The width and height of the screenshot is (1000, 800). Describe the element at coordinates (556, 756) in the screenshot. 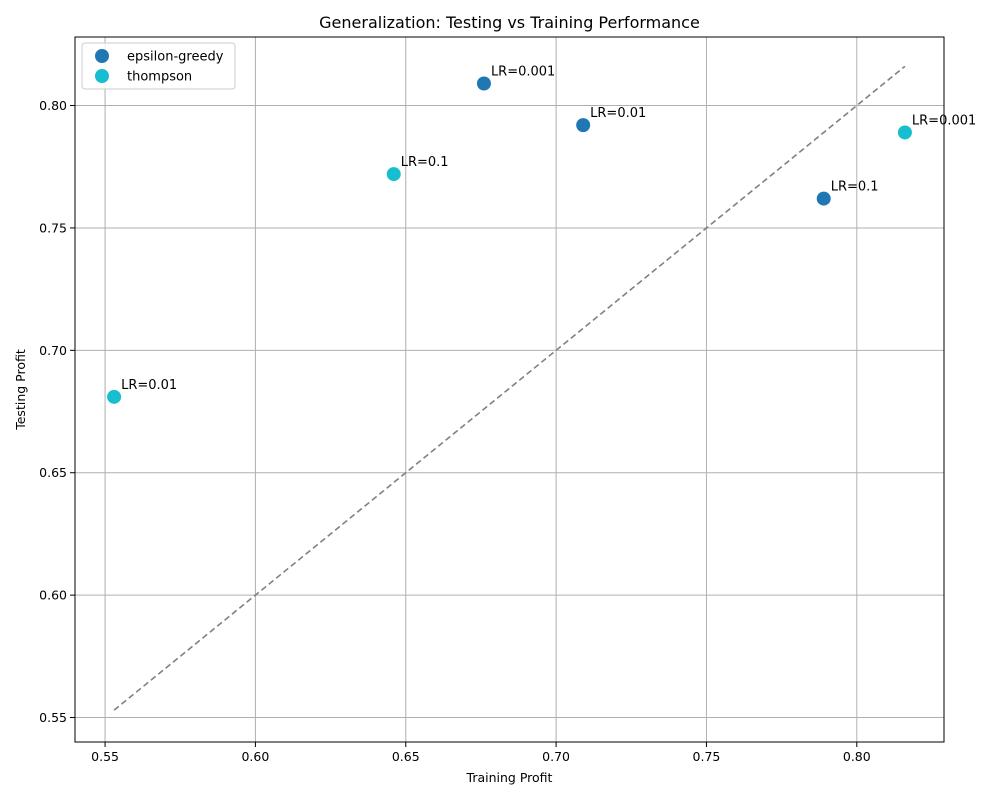

I see `x-tick-label: 0.70` at that location.